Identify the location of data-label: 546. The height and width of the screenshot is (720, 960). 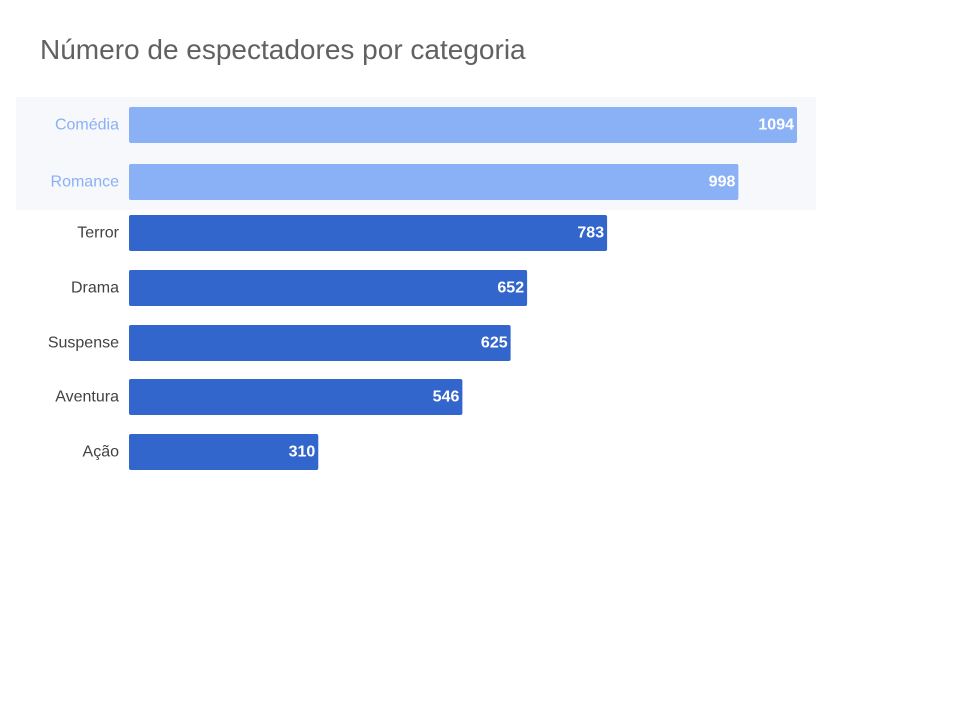
(446, 397).